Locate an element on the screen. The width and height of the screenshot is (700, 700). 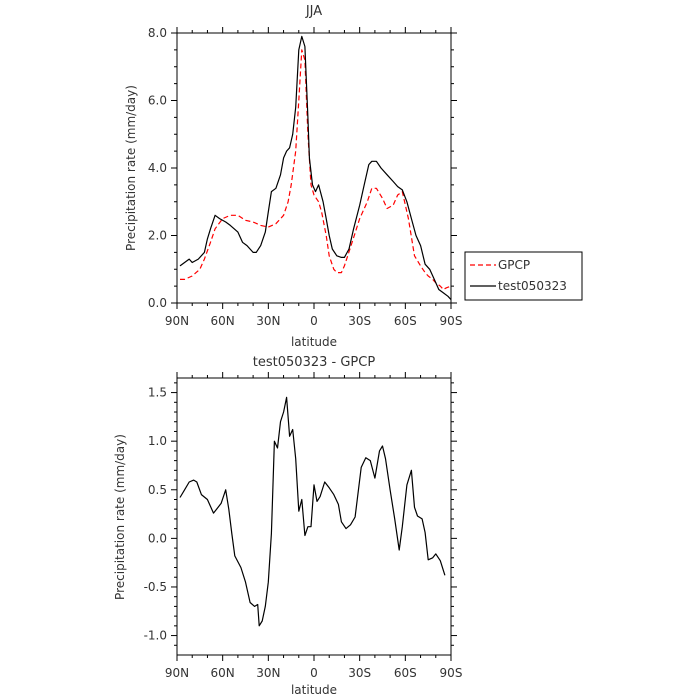
top-y-axis-title: Precipitation rate (mm/day) is located at coordinates (131, 168).